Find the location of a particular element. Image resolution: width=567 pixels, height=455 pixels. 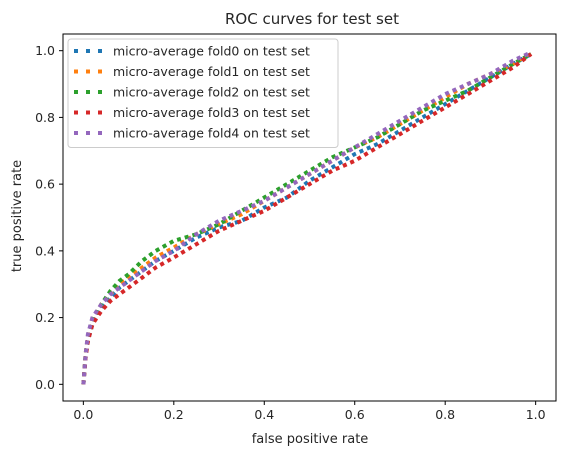

legend-box is located at coordinates (203, 93).